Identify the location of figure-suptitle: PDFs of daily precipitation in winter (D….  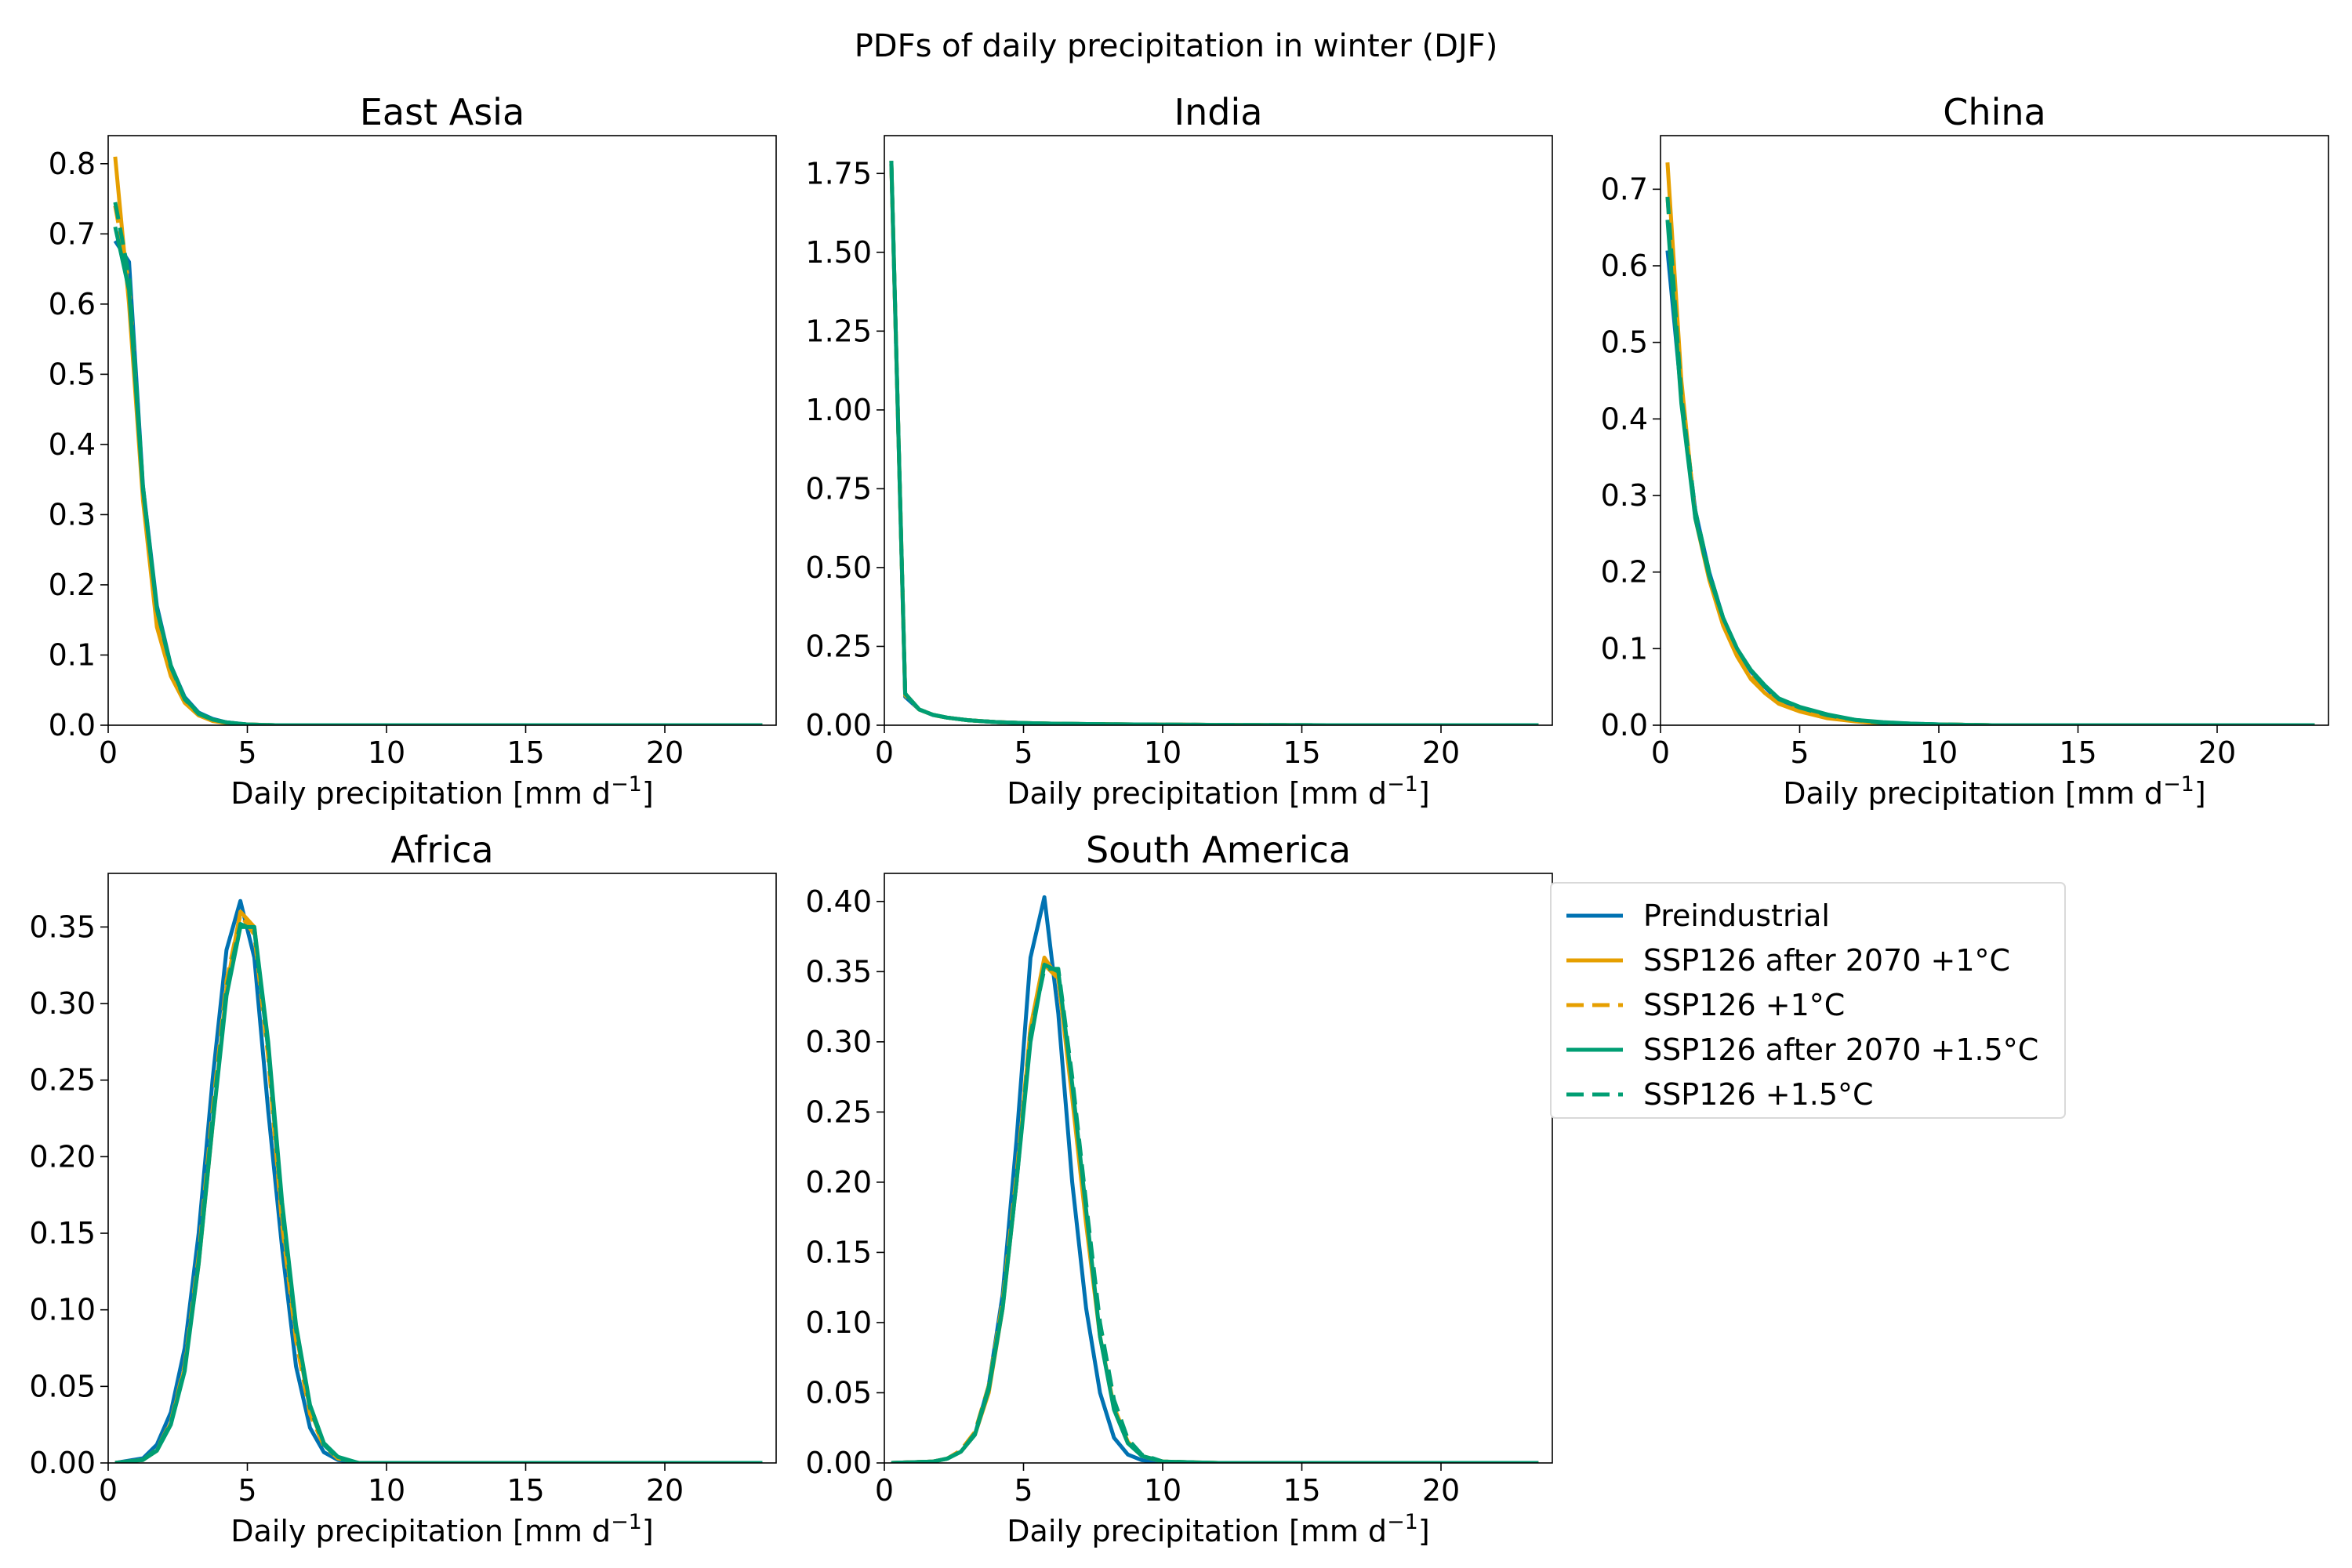
(1176, 46).